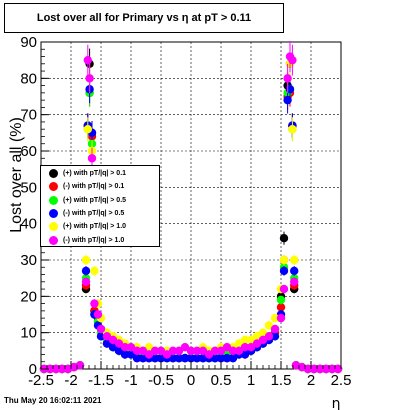 The width and height of the screenshot is (400, 410). What do you see at coordinates (336, 403) in the screenshot?
I see `x-axis-label: η` at bounding box center [336, 403].